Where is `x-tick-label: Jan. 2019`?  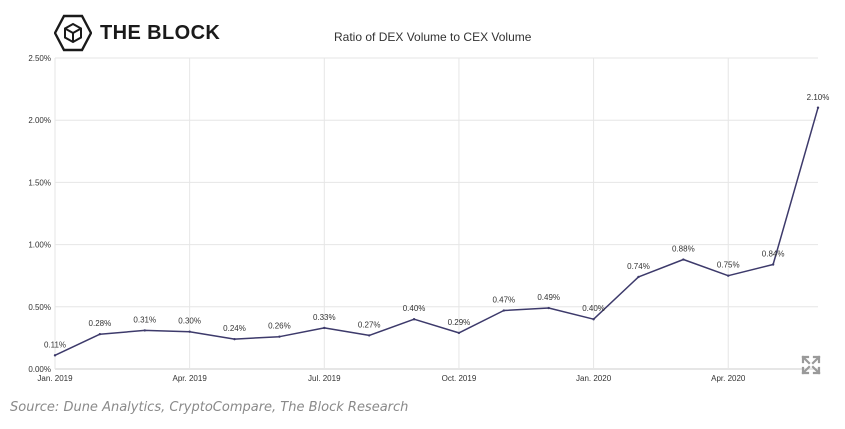
x-tick-label: Jan. 2019 is located at coordinates (55, 378).